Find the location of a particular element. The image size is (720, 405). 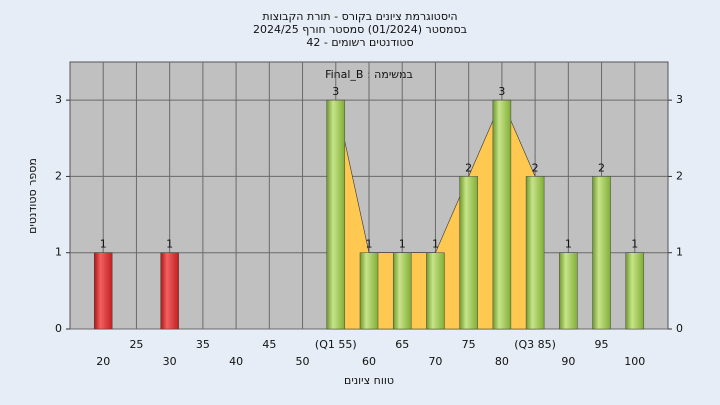

x-tick-label: 95 is located at coordinates (602, 344).